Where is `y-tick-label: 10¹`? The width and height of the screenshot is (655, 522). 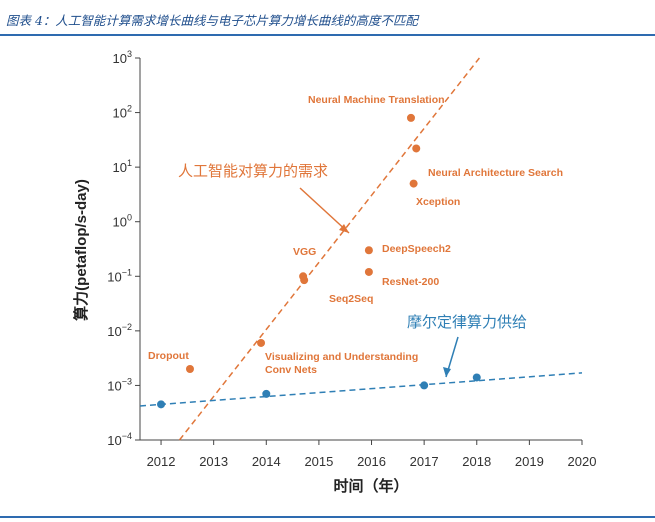 y-tick-label: 10¹ is located at coordinates (122, 166).